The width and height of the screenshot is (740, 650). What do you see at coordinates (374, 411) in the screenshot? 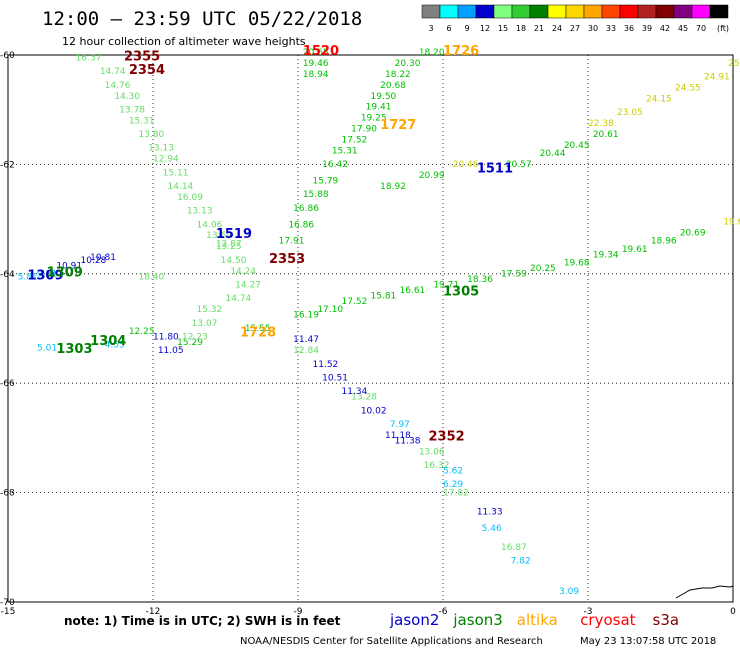
I see `wave-height-label: 10.02` at bounding box center [374, 411].